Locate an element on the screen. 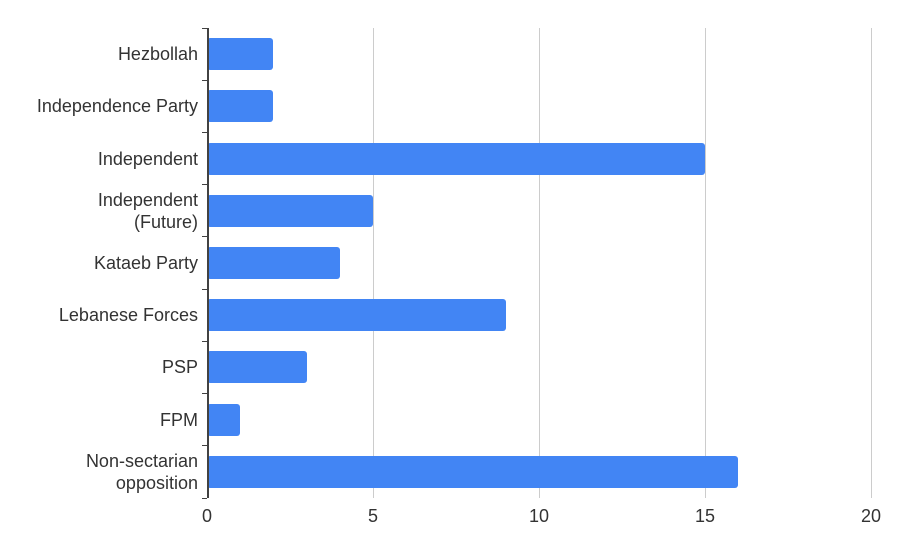  category-label: Hezbollah is located at coordinates (157, 54).